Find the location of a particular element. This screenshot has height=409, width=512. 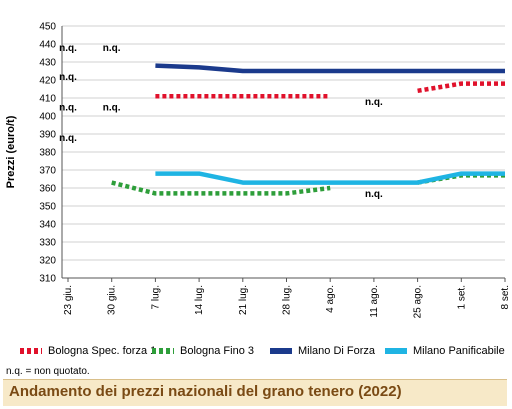

x-tick-label: 7 lug. is located at coordinates (155, 297).